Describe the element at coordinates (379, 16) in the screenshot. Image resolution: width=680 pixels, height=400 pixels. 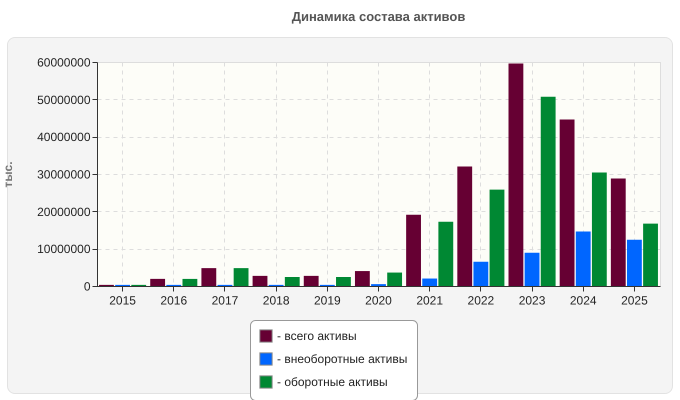
I see `chart-title: Динамика состава активов` at that location.